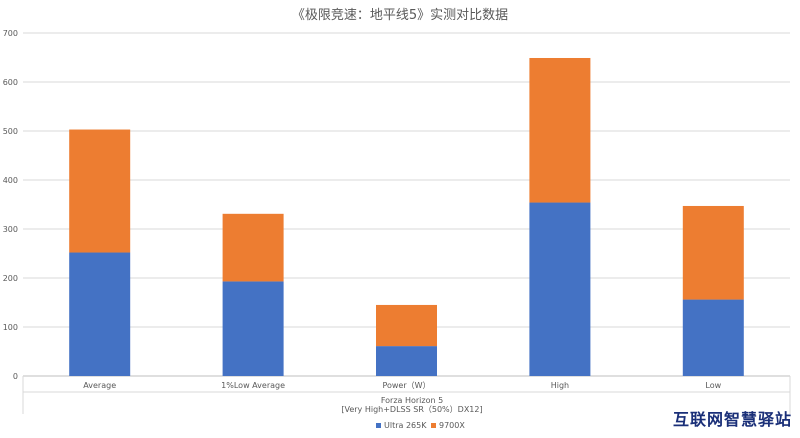  Describe the element at coordinates (378, 425) in the screenshot. I see `legend-swatch-ultra-265k` at that location.